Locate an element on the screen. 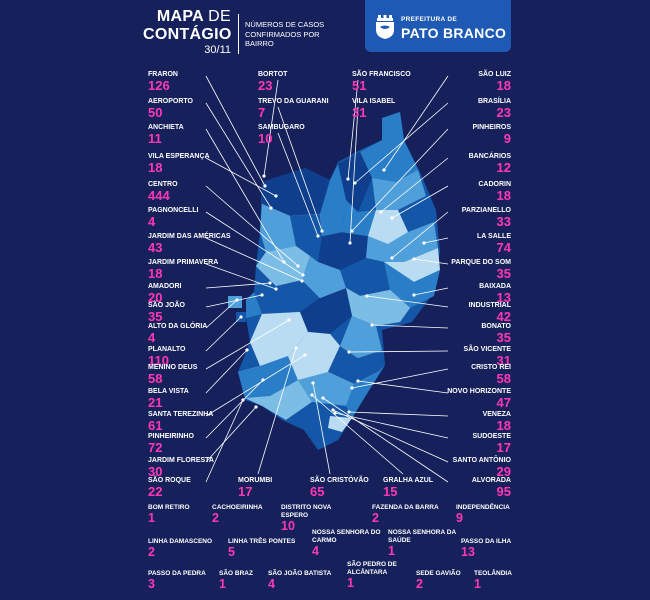 Image resolution: width=650 pixels, height=600 pixels. neighborhood-distrito-nova-espero: DISTRITO NOVA ESPERO 10 is located at coordinates (316, 518).